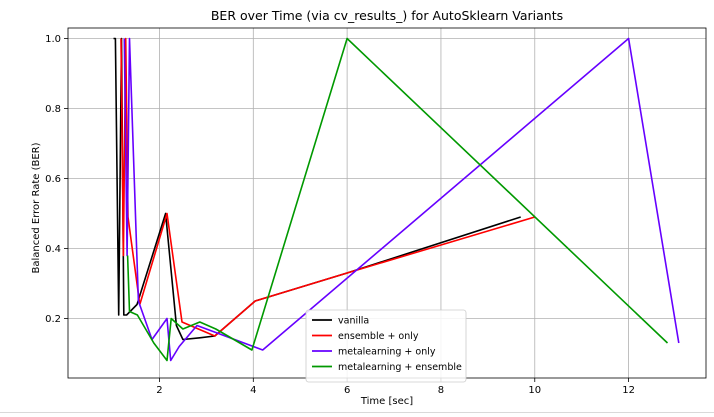 The width and height of the screenshot is (714, 417). I want to click on legend-box, so click(386, 346).